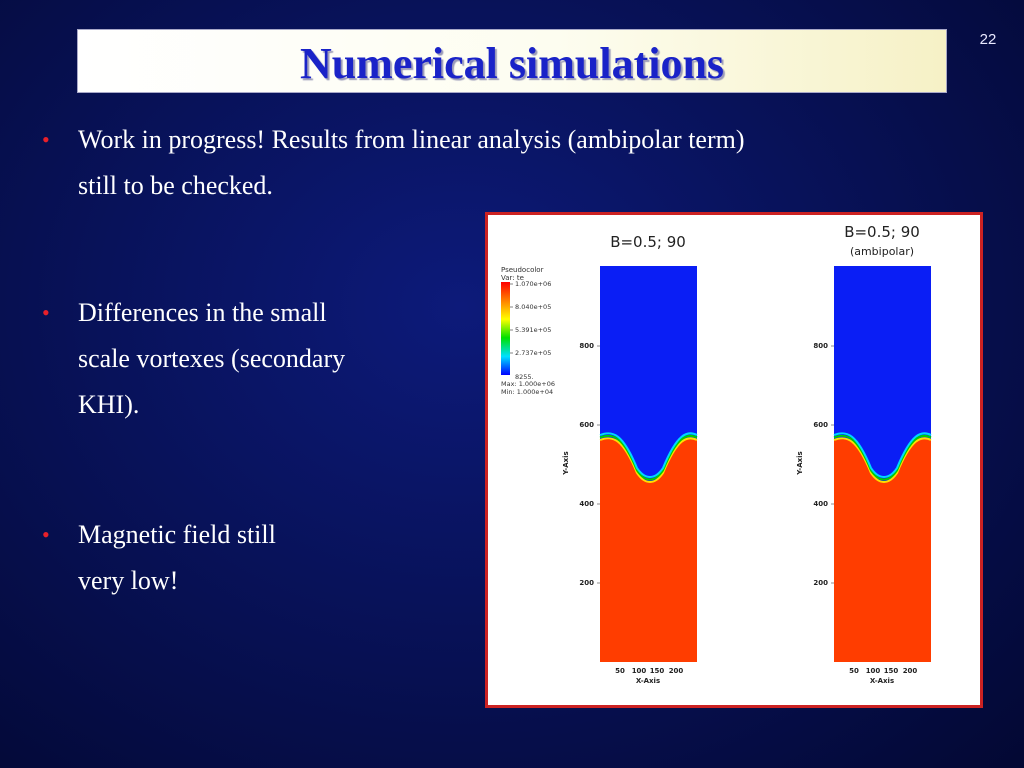 Image resolution: width=1024 pixels, height=768 pixels. Describe the element at coordinates (882, 251) in the screenshot. I see `panel-2-subtitle: (ambipolar)` at that location.